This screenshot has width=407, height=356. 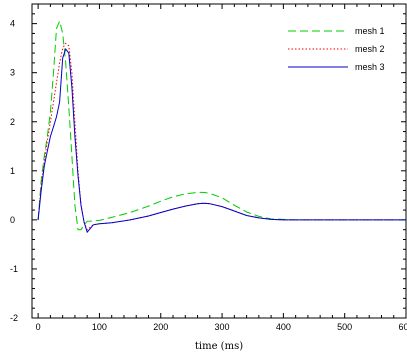 What do you see at coordinates (12, 171) in the screenshot?
I see `y-tick-label: 1` at bounding box center [12, 171].